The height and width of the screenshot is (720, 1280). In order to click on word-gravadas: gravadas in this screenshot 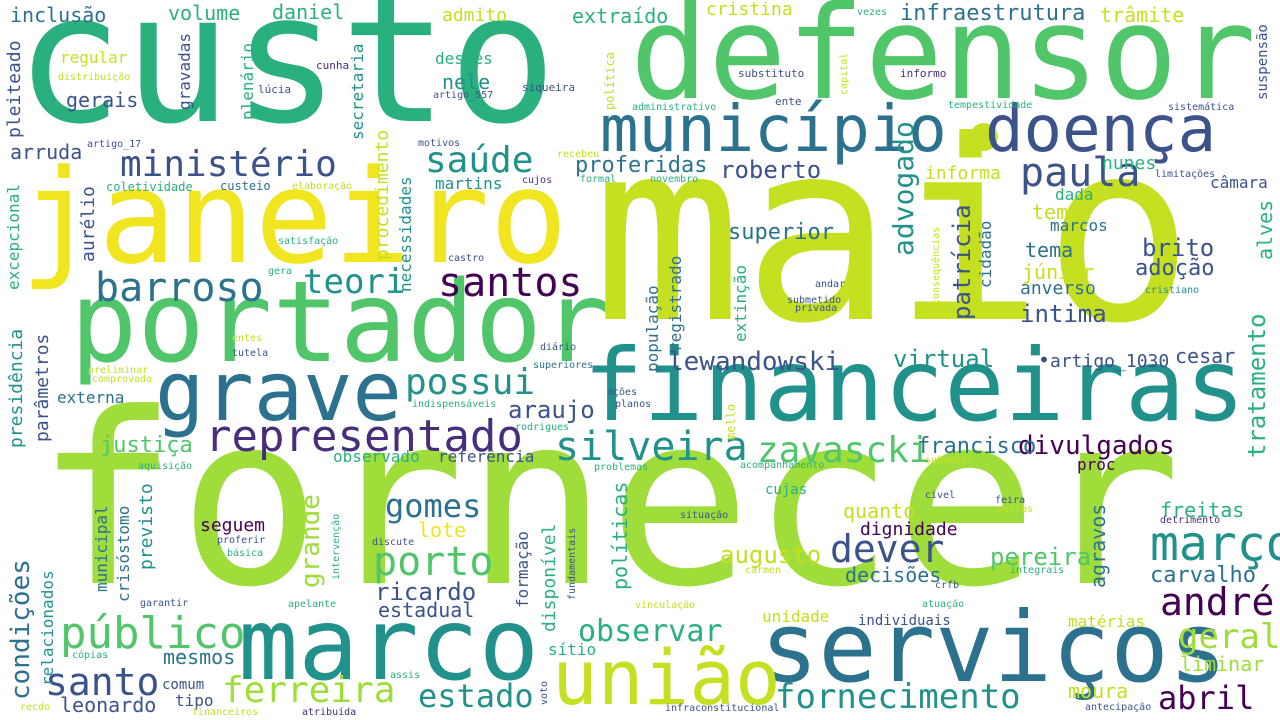, I will do `click(184, 71)`.